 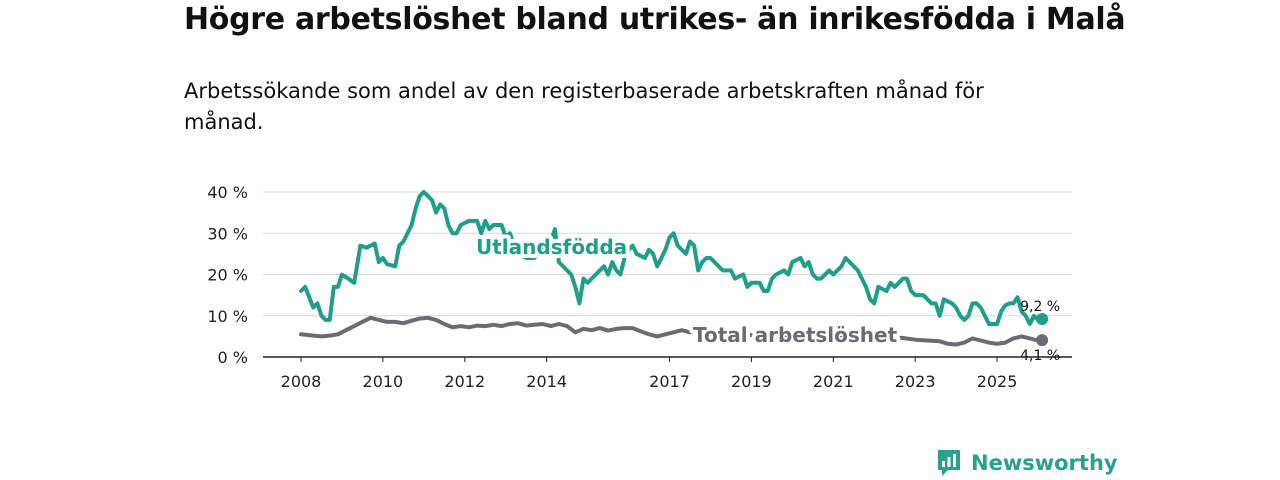 What do you see at coordinates (833, 381) in the screenshot?
I see `x-tick-label: 2021` at bounding box center [833, 381].